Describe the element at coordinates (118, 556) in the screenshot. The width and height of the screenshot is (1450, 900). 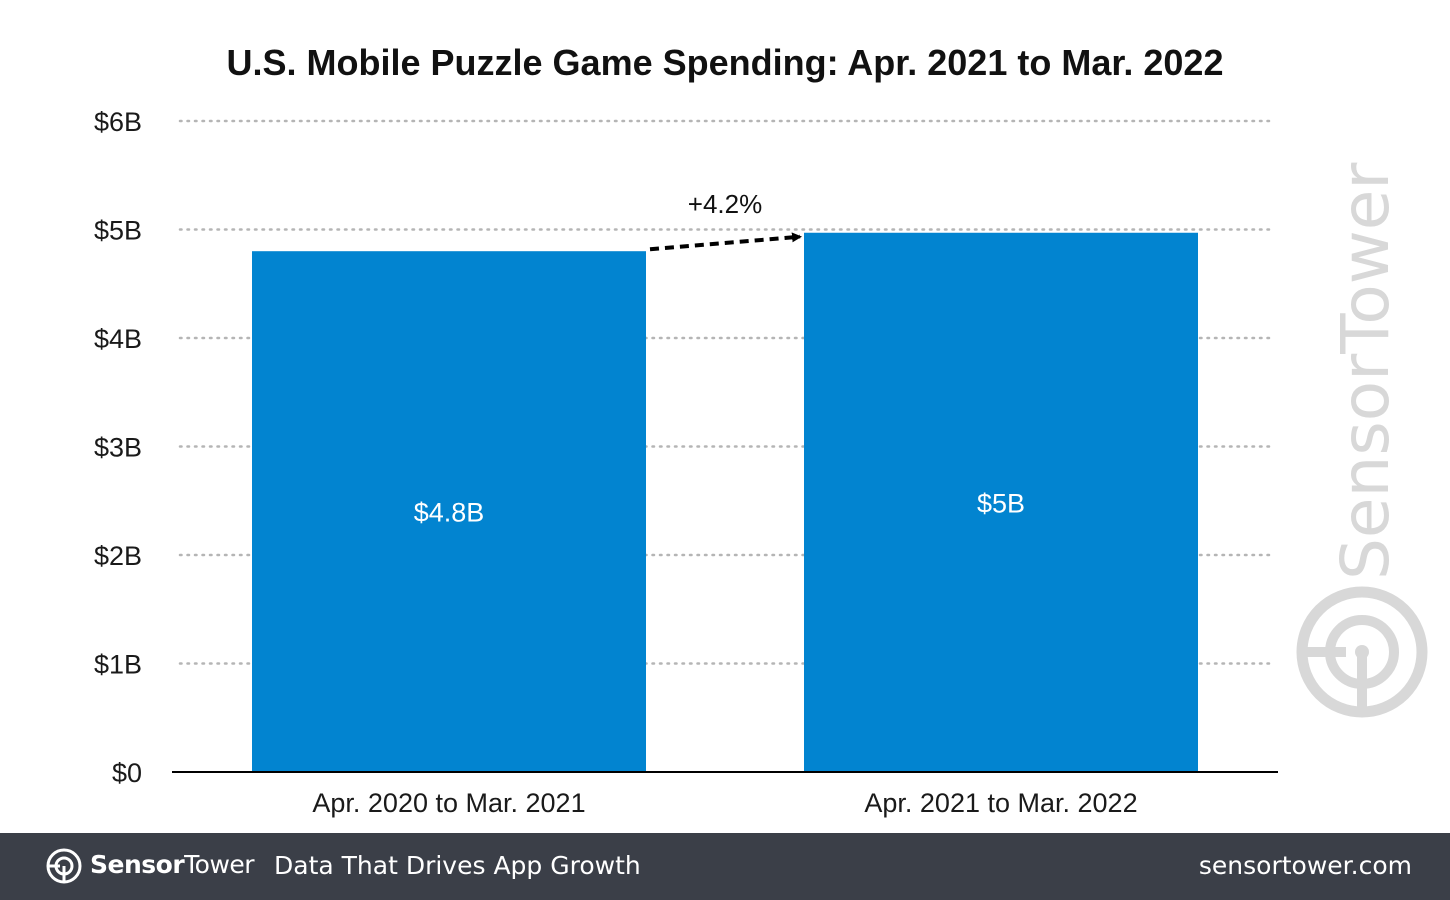
I see `y-tick-label: $2B` at that location.